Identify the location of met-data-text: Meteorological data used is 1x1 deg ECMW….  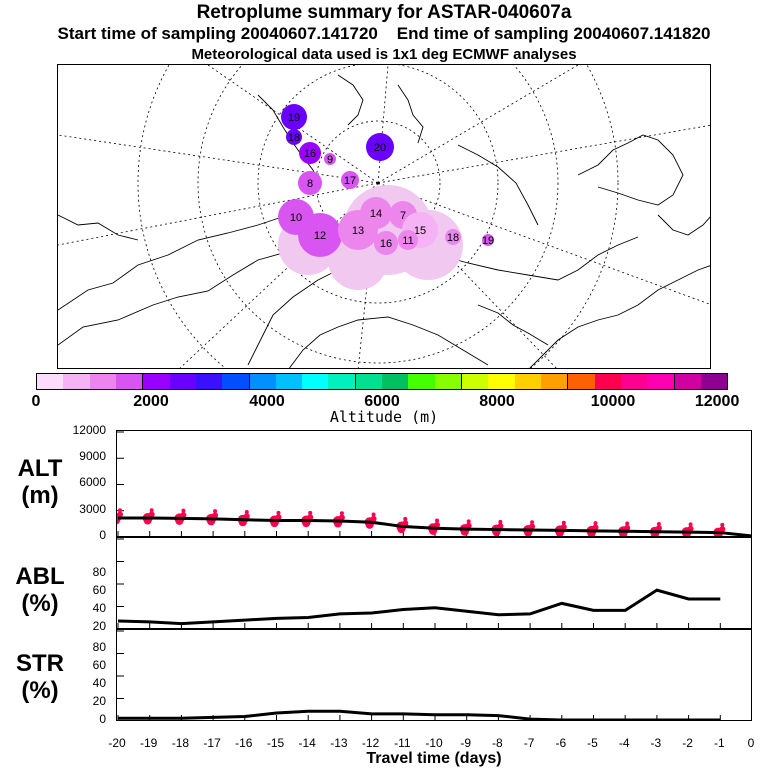
(384, 54).